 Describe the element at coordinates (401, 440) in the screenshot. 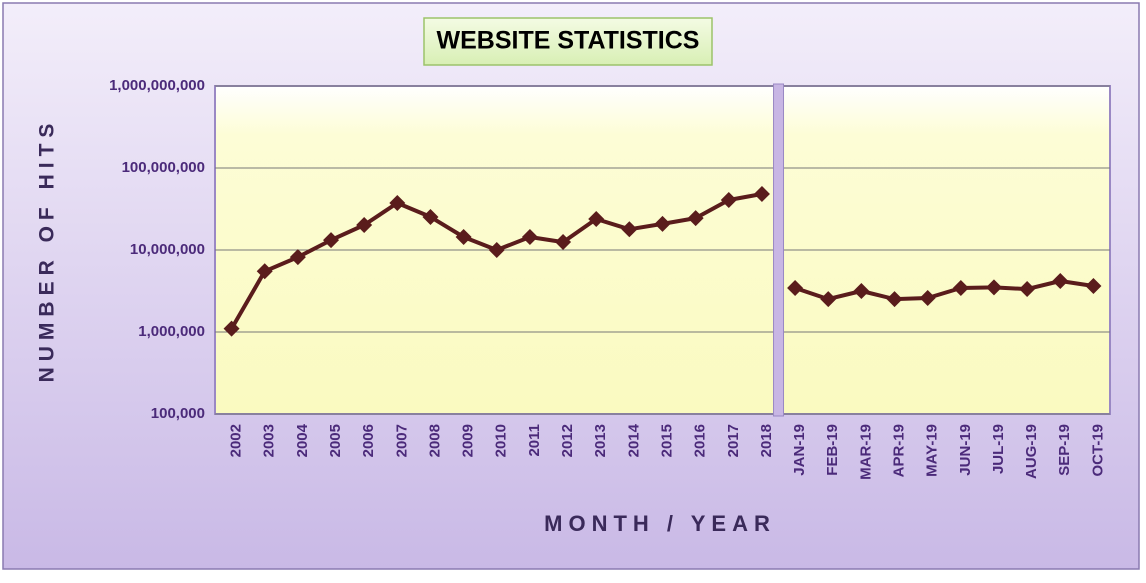

I see `x-tick-label: 2007` at that location.